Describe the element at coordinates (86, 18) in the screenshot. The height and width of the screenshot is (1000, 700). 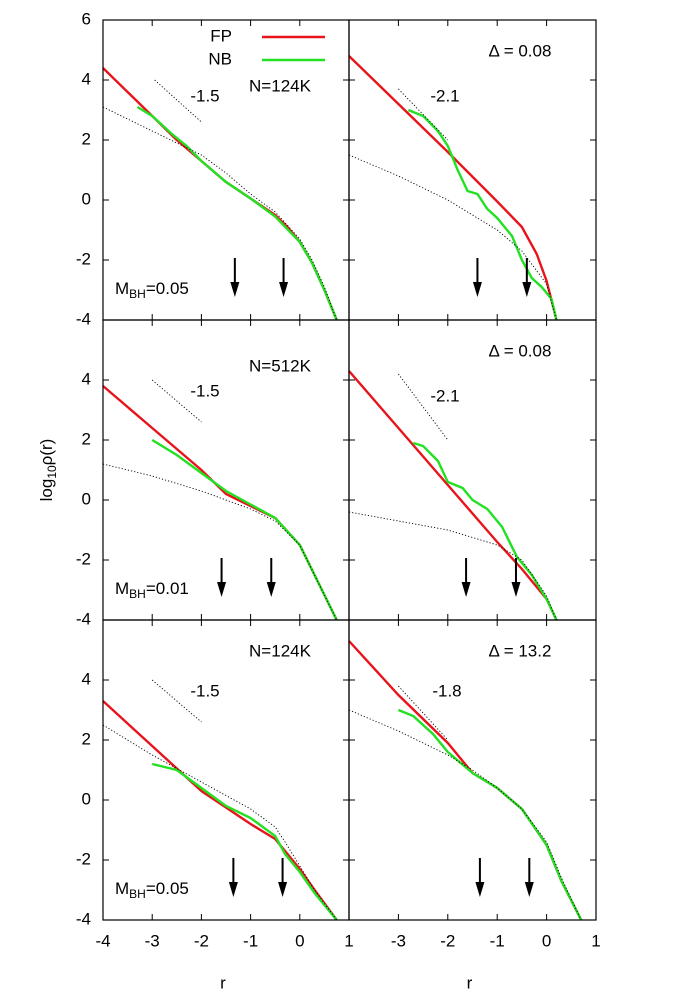
I see `y-tick-label: 6` at that location.